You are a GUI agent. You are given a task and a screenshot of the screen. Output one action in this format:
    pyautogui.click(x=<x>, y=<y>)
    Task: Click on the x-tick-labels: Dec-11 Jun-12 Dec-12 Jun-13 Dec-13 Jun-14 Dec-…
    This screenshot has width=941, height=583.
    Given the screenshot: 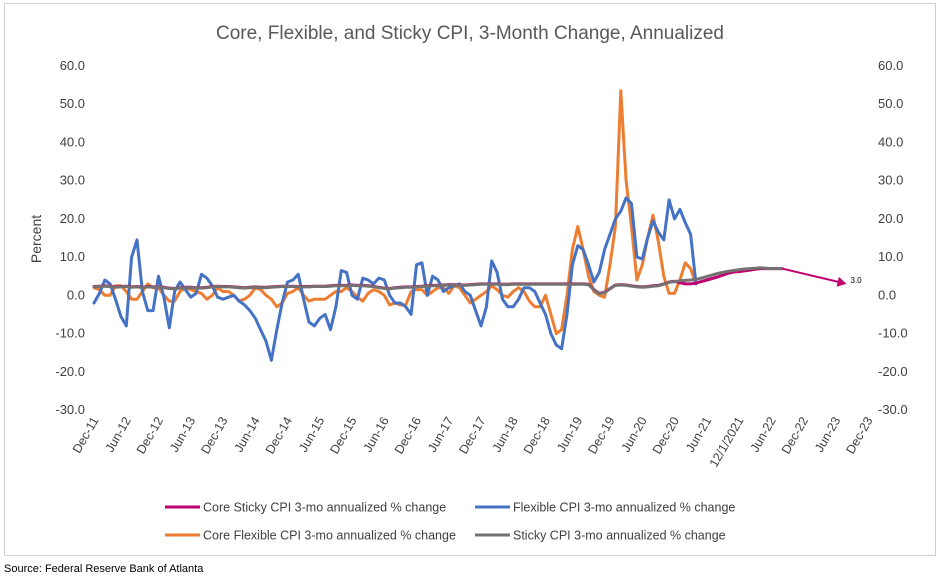 What is the action you would take?
    pyautogui.click(x=473, y=441)
    